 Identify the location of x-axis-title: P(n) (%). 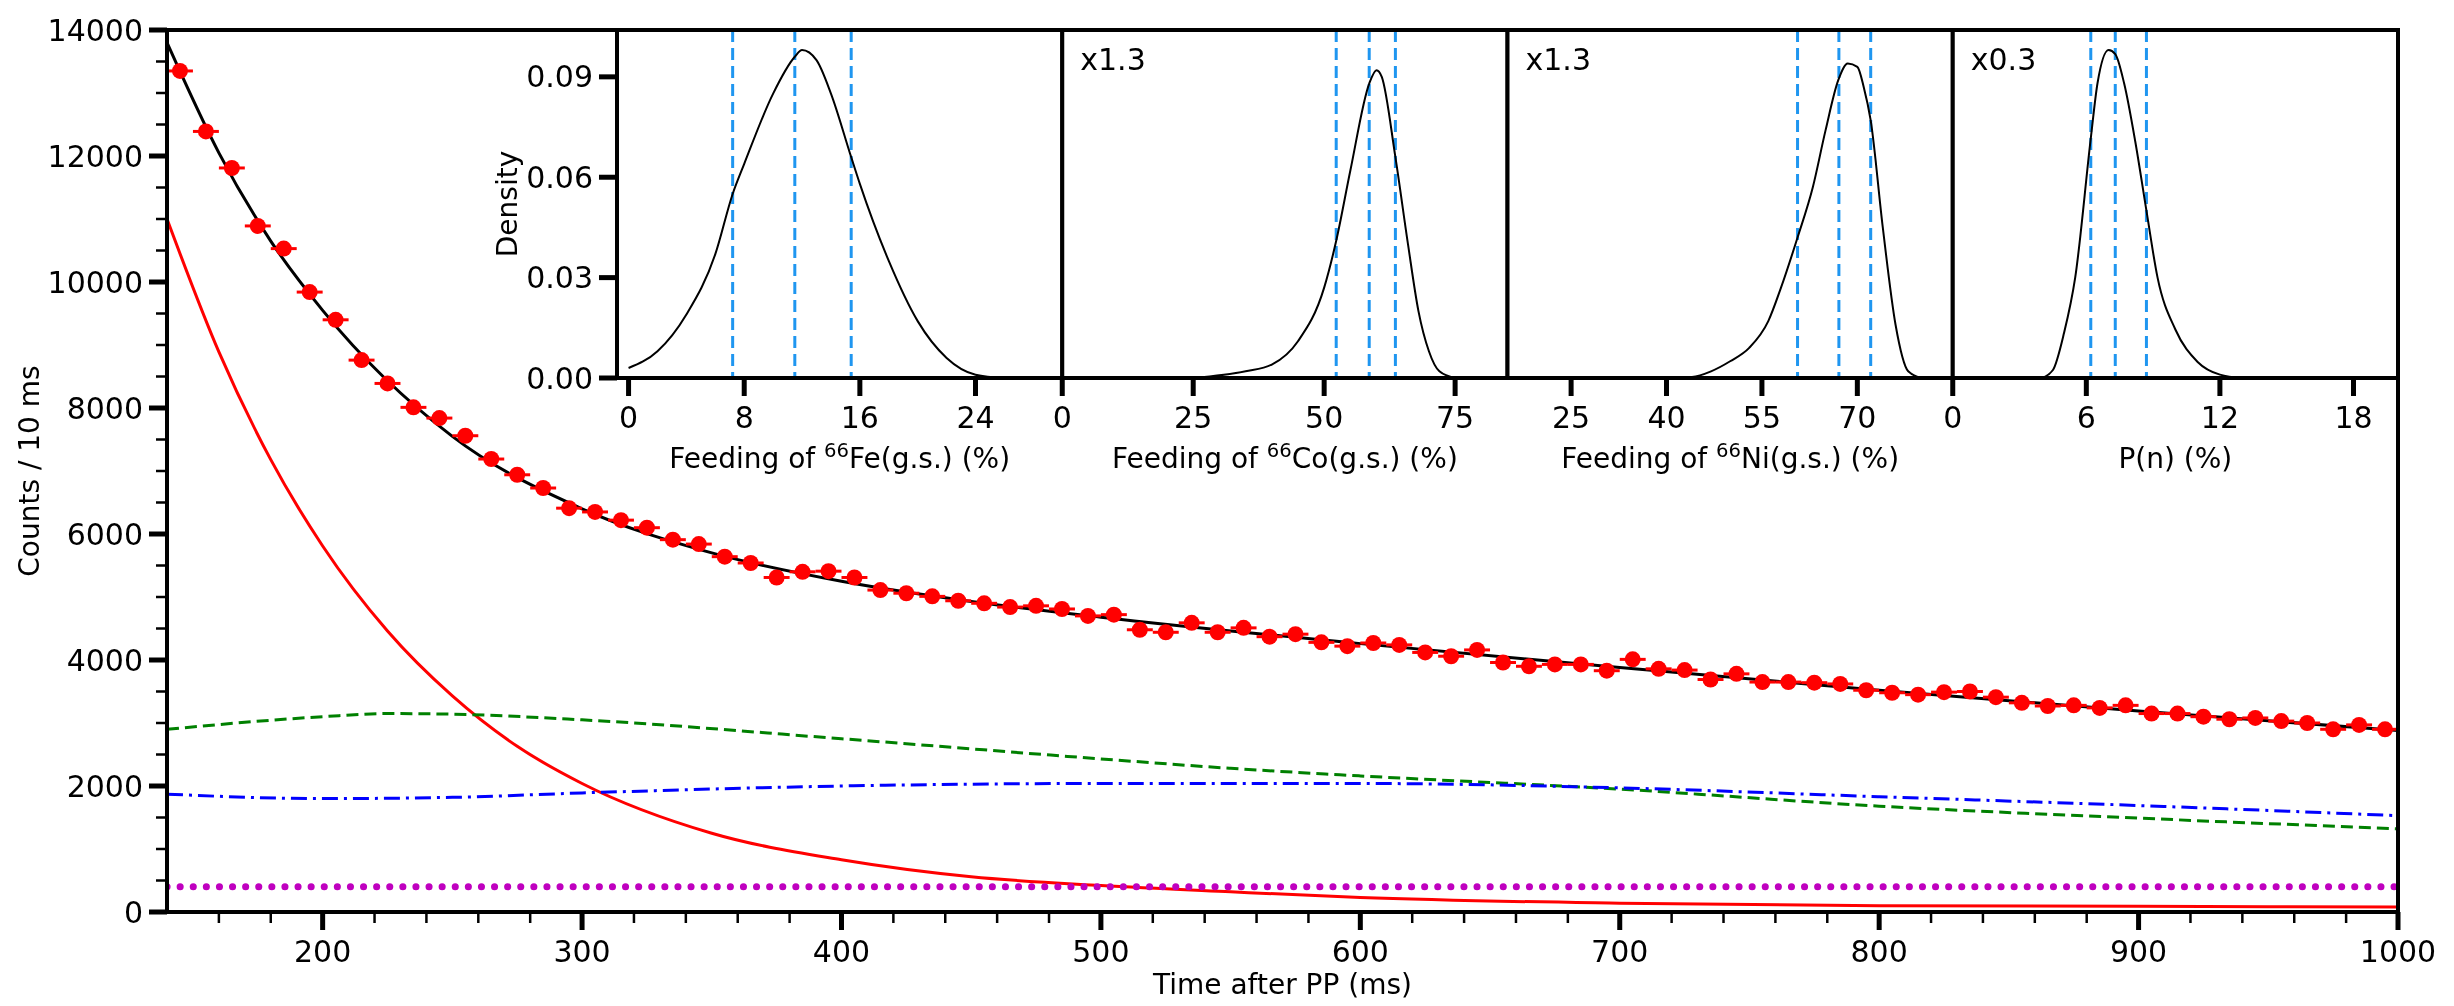
(2175, 458).